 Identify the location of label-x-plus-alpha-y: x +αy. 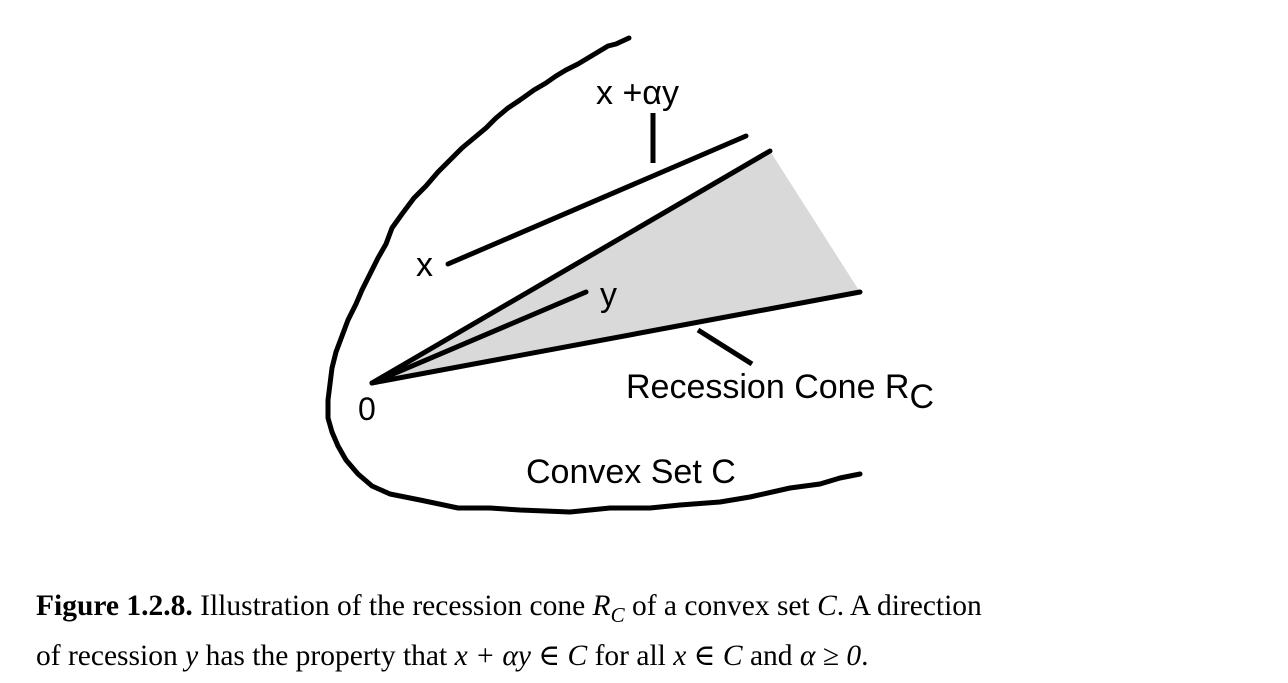
(637, 93).